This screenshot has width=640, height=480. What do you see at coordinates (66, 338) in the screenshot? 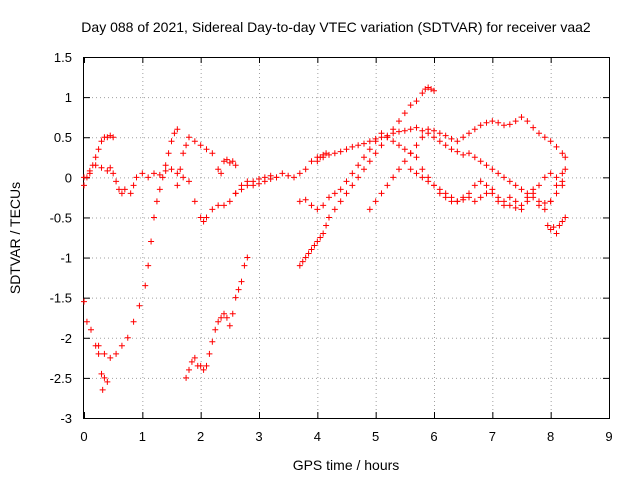
I see `y-tick-label: -2` at bounding box center [66, 338].